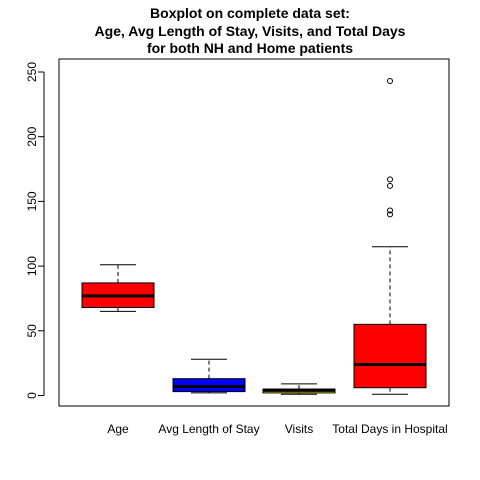  What do you see at coordinates (32, 266) in the screenshot?
I see `y-tick-label: 100` at bounding box center [32, 266].